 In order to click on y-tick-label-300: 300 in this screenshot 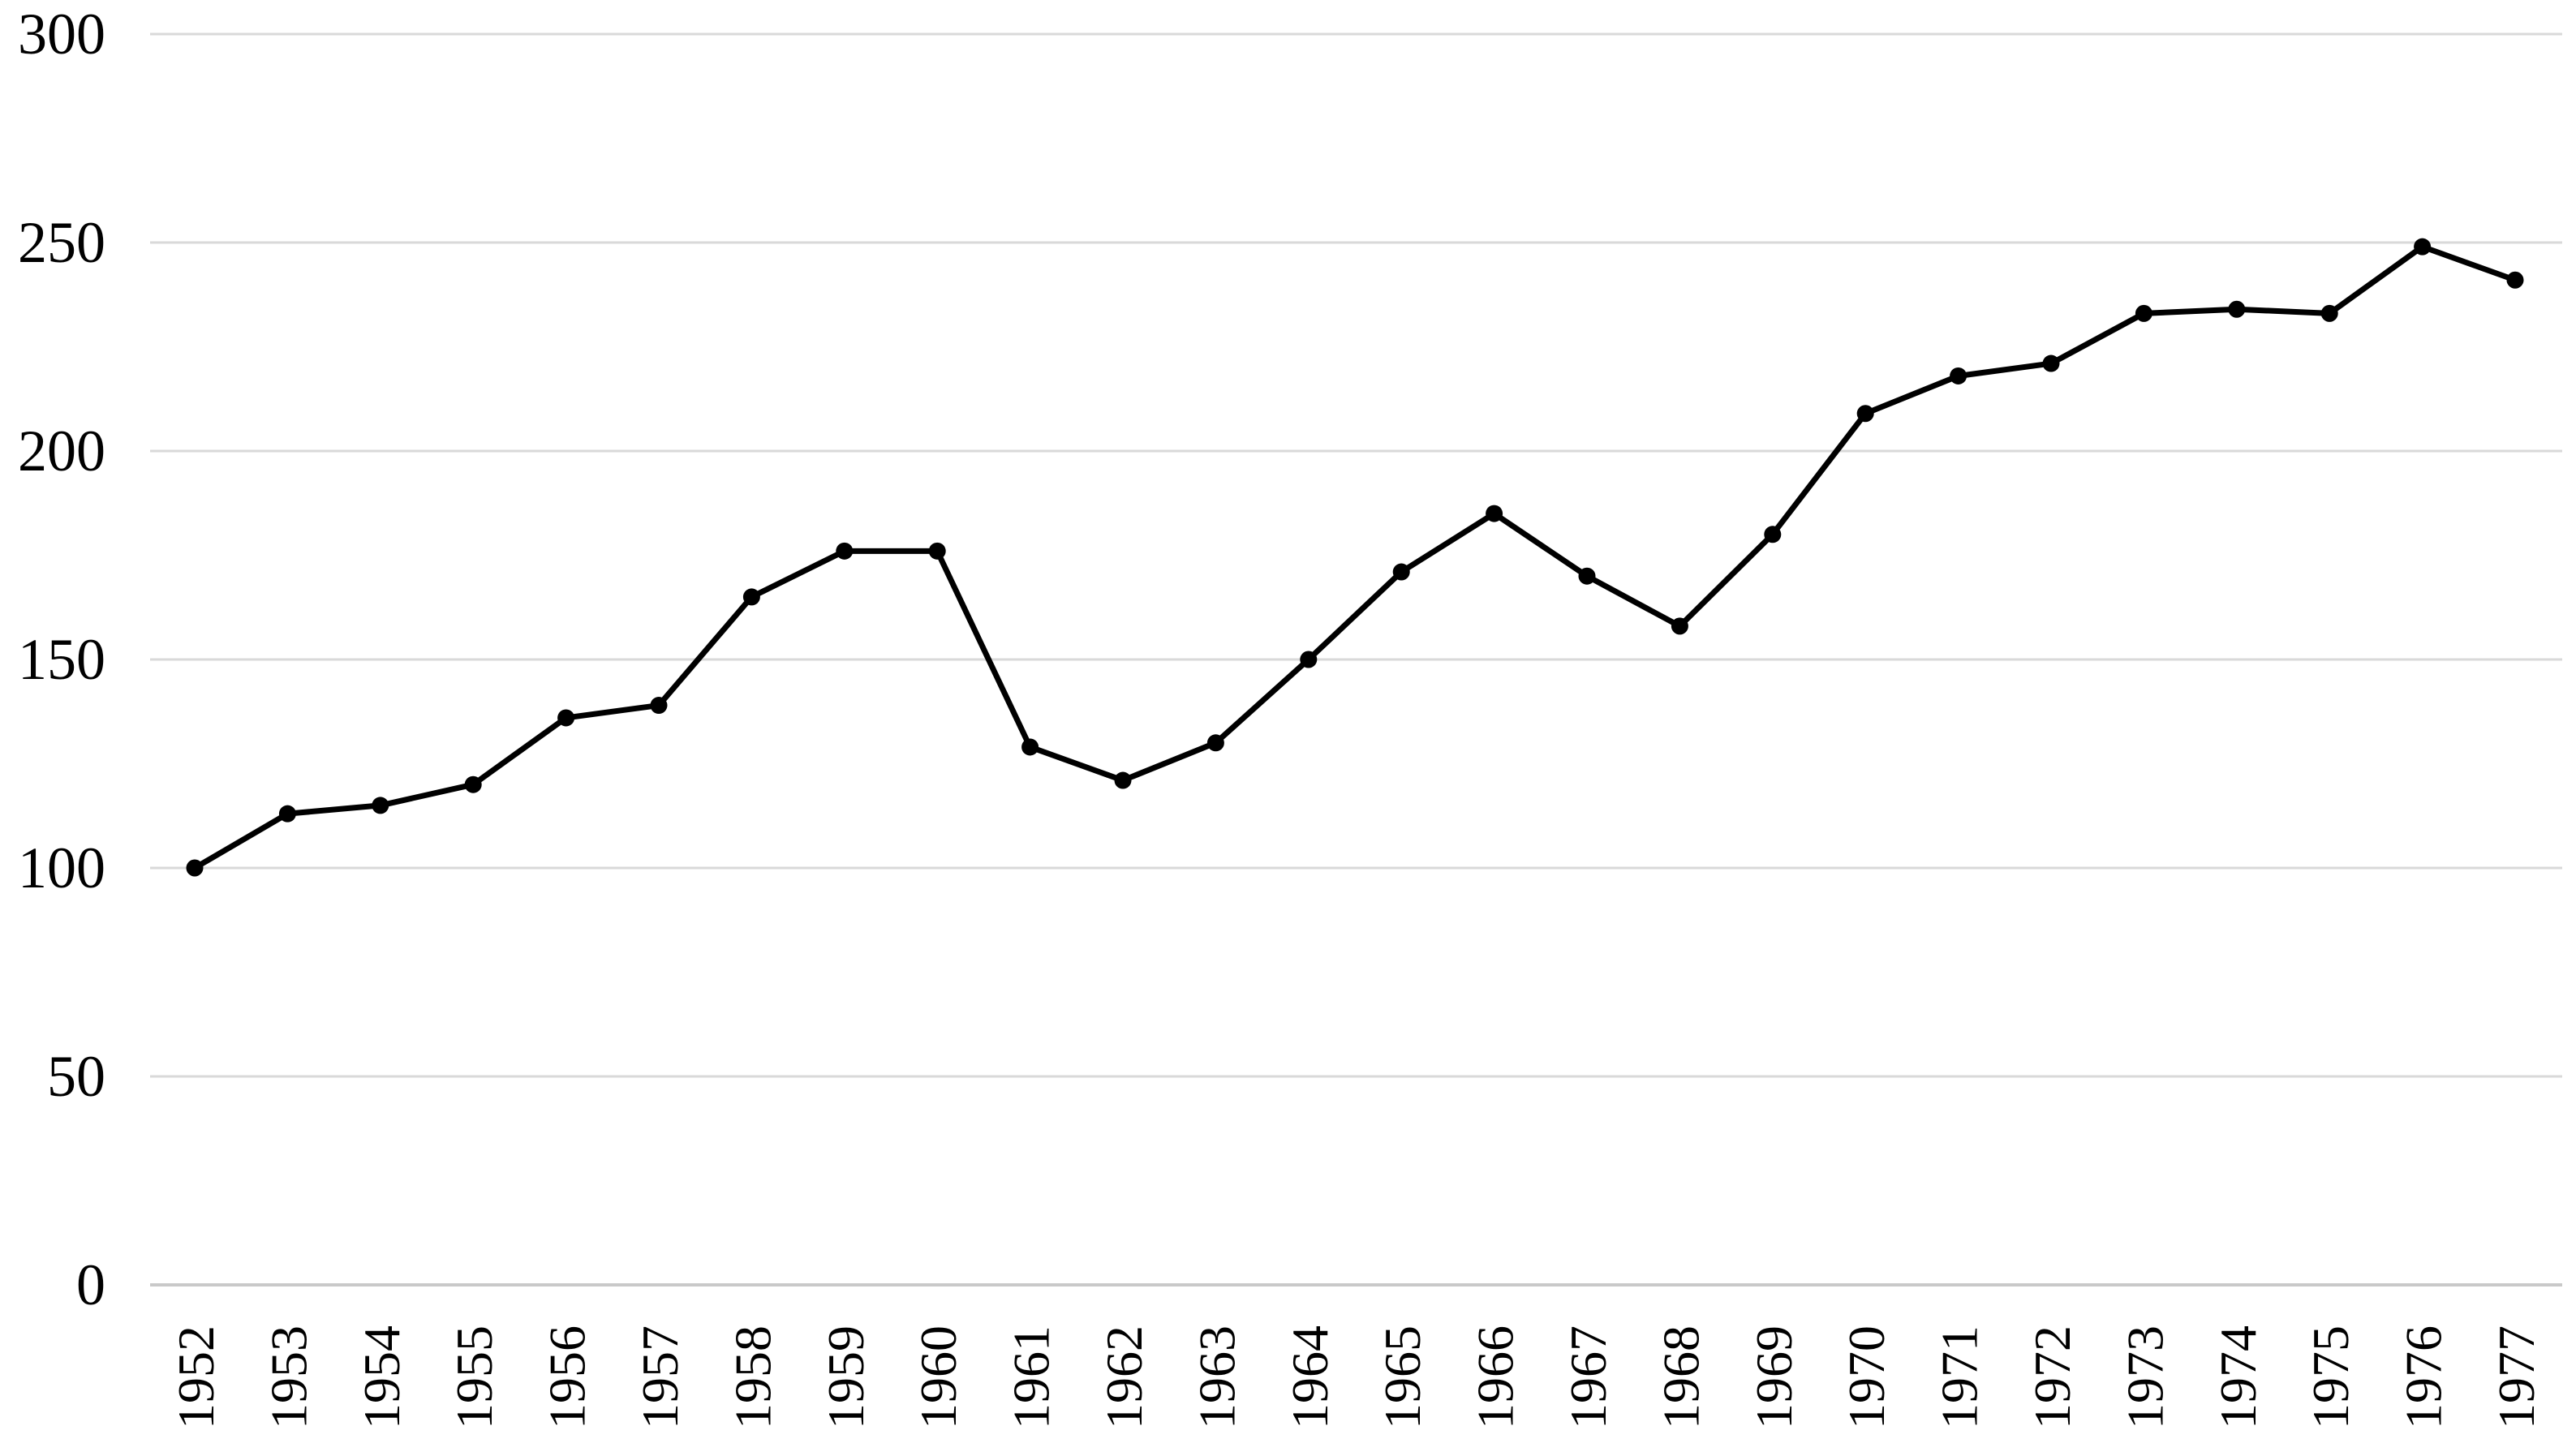, I will do `click(62, 34)`.